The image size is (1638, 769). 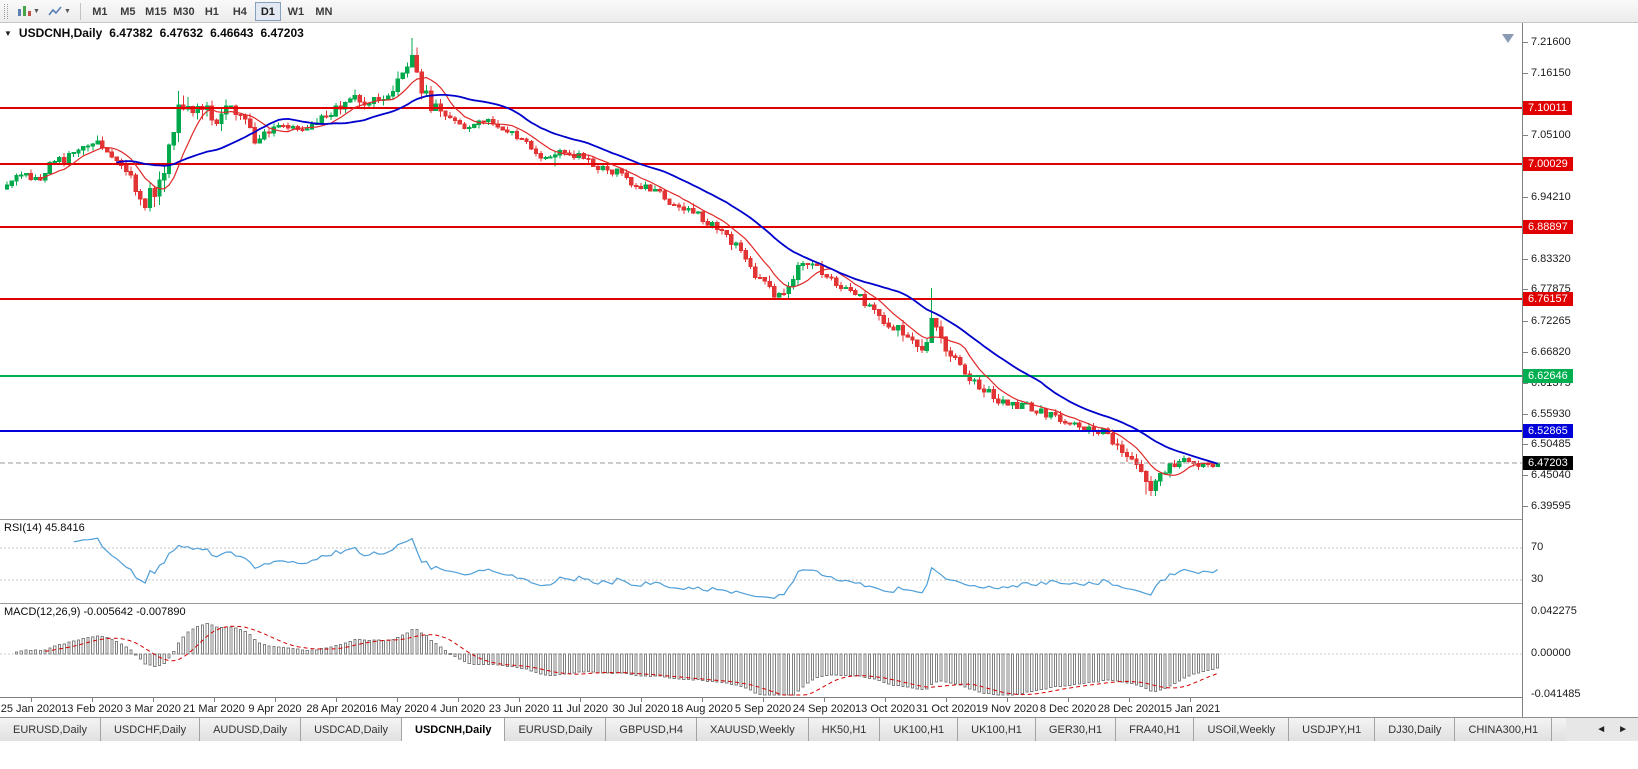 I want to click on time-axis-label: 4 Jun 2020, so click(x=458, y=709).